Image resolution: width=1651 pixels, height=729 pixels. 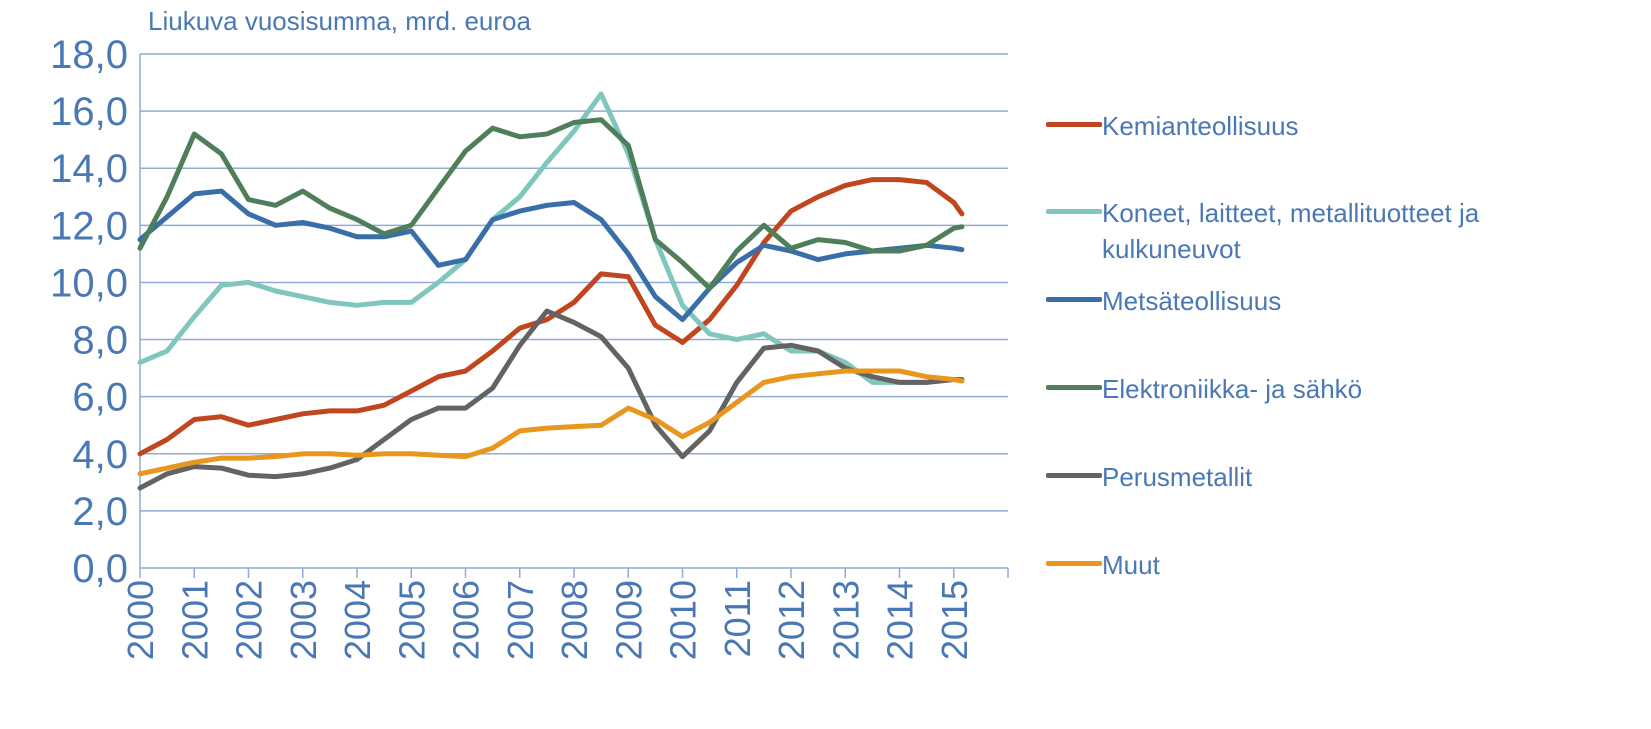 I want to click on x-tick-label: 2005, so click(x=411, y=620).